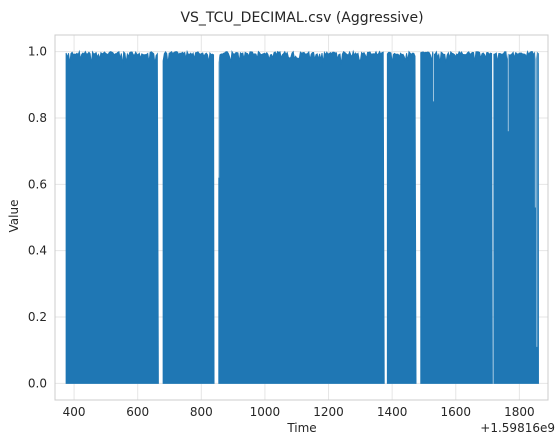  I want to click on y-tick-label: 0.4, so click(37, 251).